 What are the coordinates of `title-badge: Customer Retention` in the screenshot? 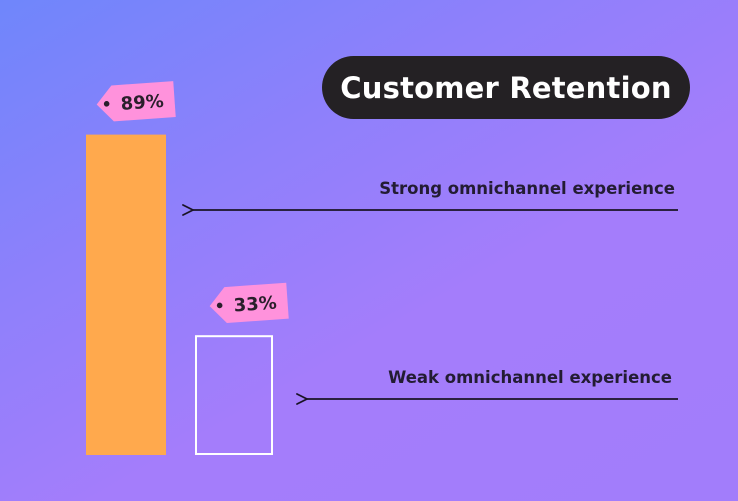 It's located at (506, 87).